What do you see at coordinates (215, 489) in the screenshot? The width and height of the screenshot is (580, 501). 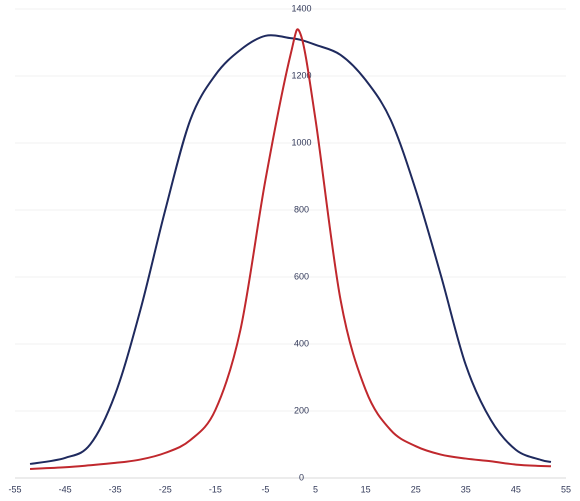 I see `x-tick-label: -15` at bounding box center [215, 489].